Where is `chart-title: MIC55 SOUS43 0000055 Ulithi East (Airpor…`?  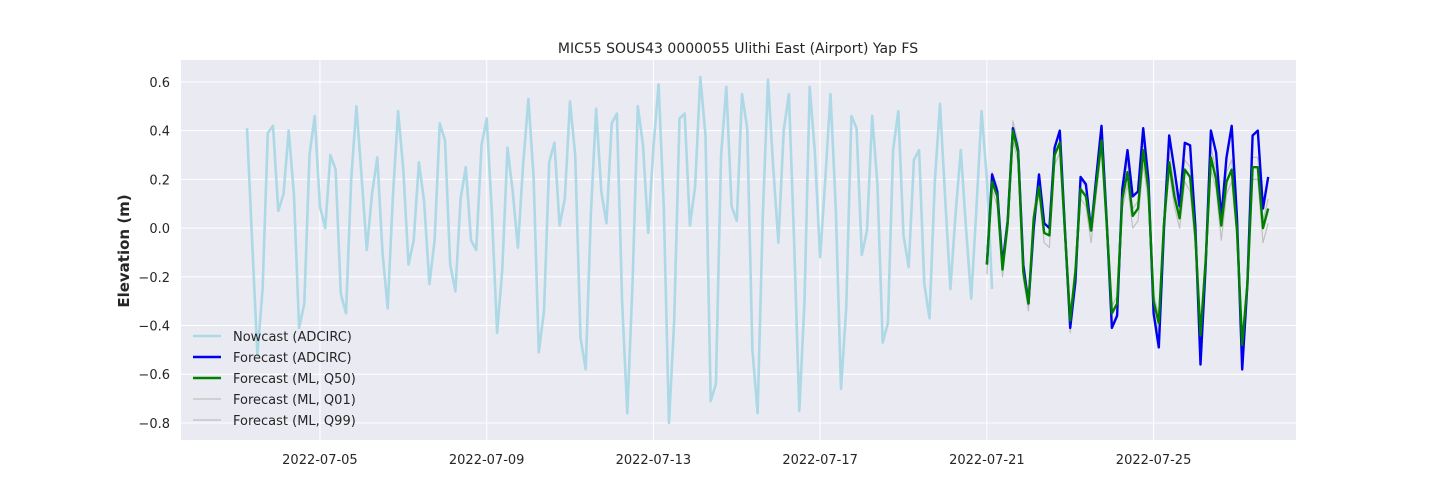
chart-title: MIC55 SOUS43 0000055 Ulithi East (Airpor… is located at coordinates (738, 49).